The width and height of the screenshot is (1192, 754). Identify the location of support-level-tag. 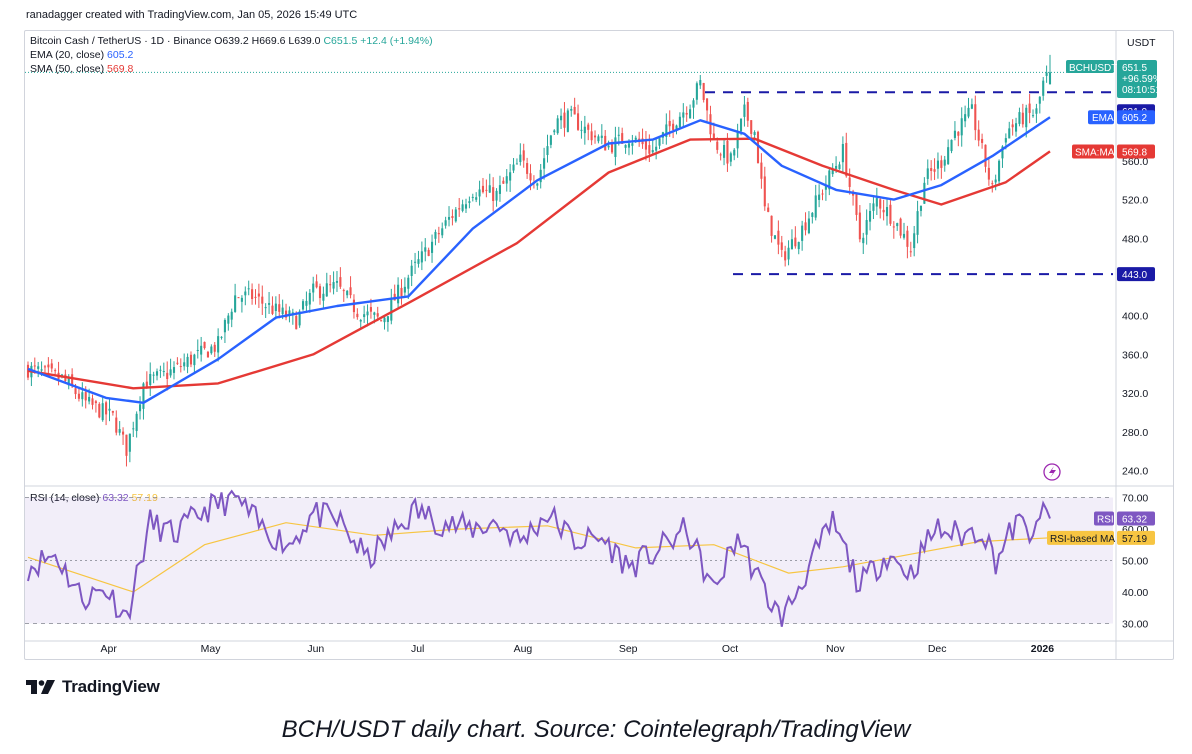
(1136, 274).